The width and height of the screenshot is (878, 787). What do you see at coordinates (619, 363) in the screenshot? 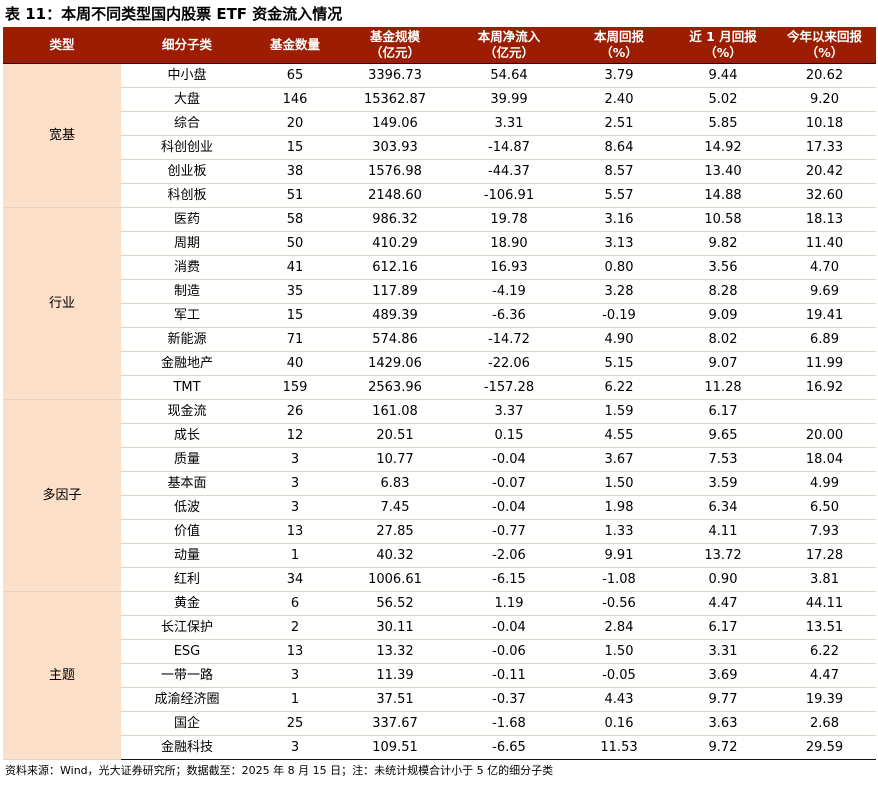
I see `value-cell: 5.15` at bounding box center [619, 363].